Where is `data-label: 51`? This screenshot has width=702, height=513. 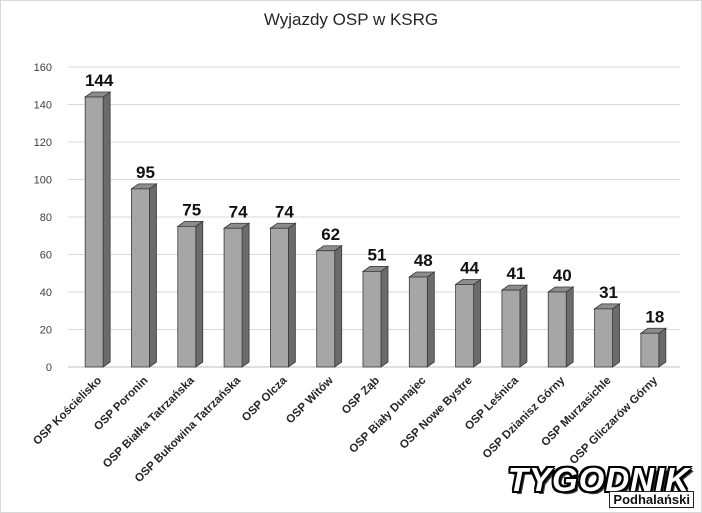
data-label: 51 is located at coordinates (377, 254).